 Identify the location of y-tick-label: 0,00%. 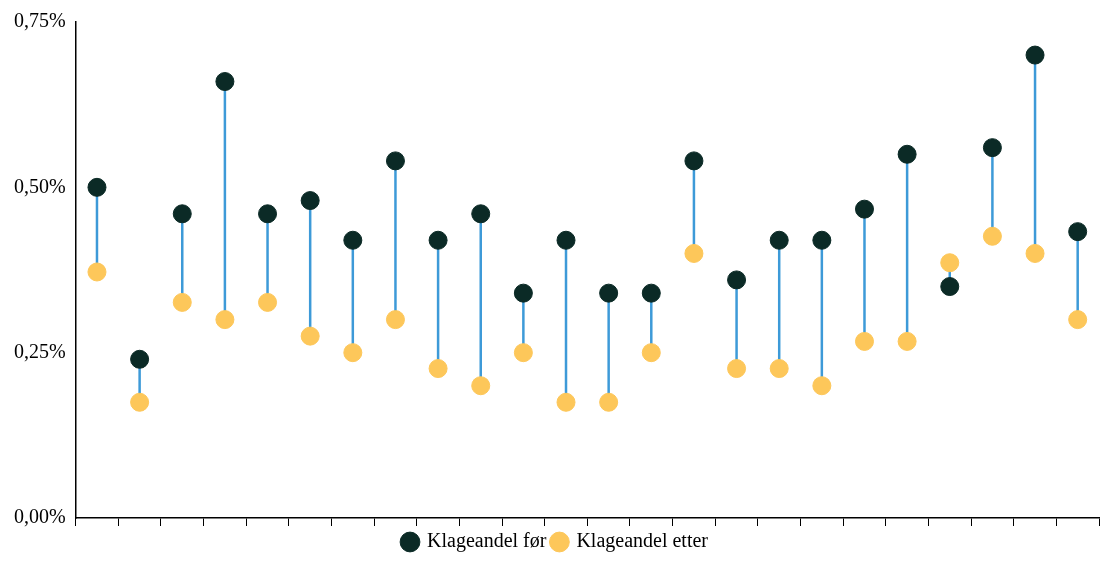
(39, 516).